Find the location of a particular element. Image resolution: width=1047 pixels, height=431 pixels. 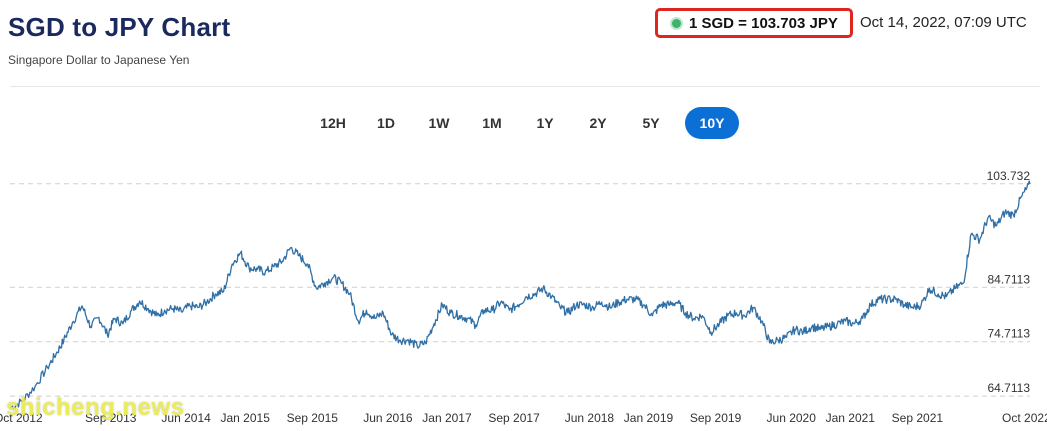

header-divider is located at coordinates (525, 86).